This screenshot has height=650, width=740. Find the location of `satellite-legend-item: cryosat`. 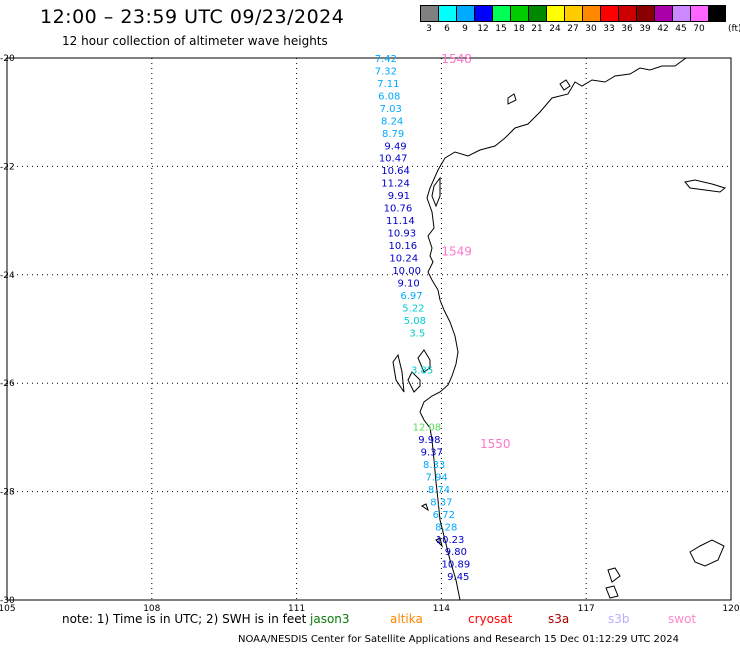

satellite-legend-item: cryosat is located at coordinates (490, 619).